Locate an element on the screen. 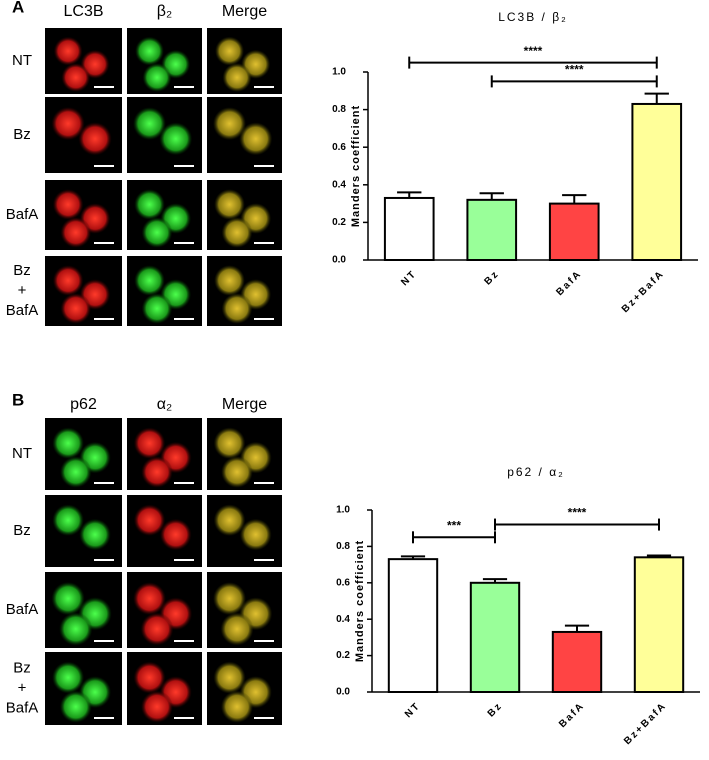 The height and width of the screenshot is (760, 709). chart-title: LC3B / β₂ is located at coordinates (533, 17).